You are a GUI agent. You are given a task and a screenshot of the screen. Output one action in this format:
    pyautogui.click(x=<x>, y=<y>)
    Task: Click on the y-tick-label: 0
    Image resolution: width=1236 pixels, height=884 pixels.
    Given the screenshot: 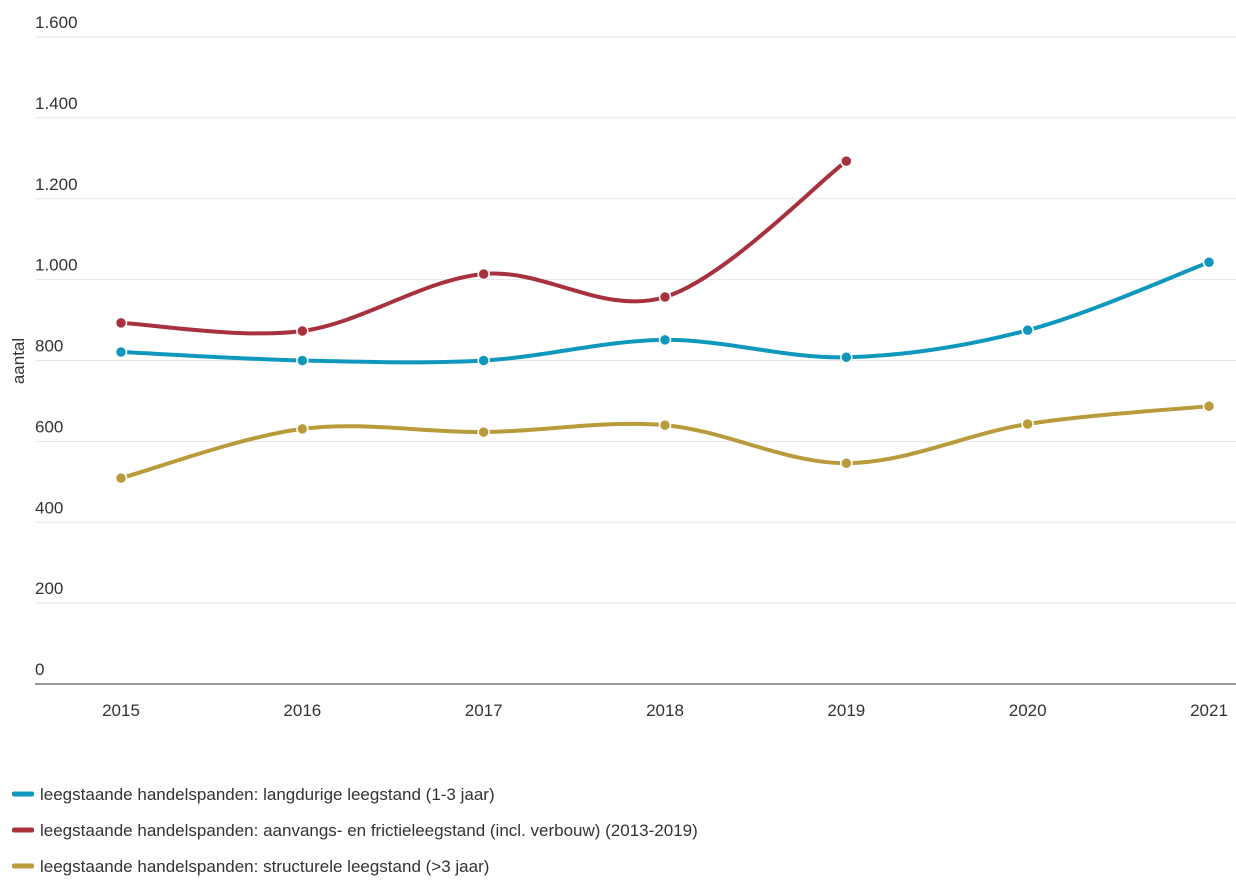 What is the action you would take?
    pyautogui.click(x=39, y=669)
    